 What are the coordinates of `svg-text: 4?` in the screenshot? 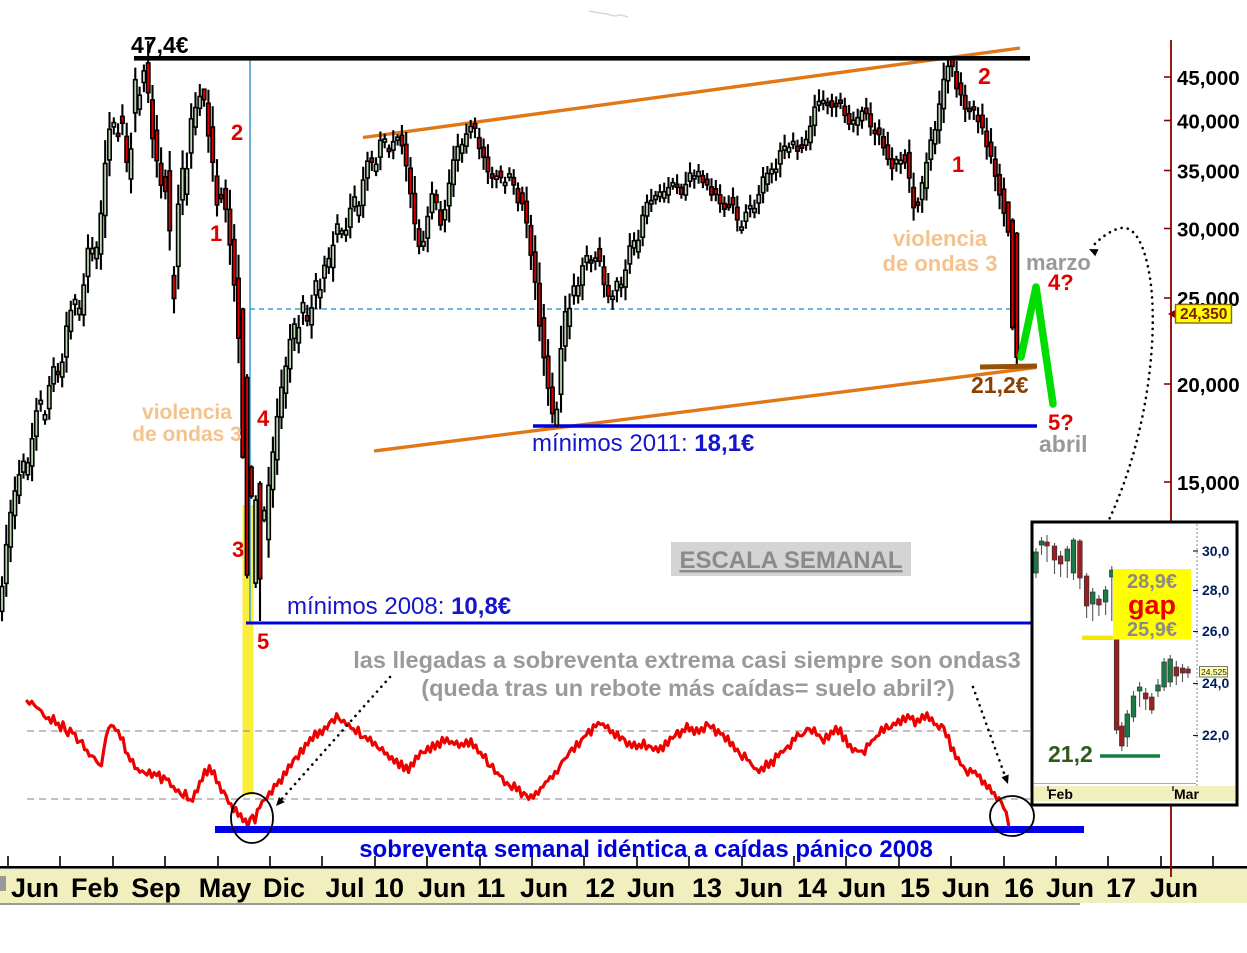 It's located at (1061, 282).